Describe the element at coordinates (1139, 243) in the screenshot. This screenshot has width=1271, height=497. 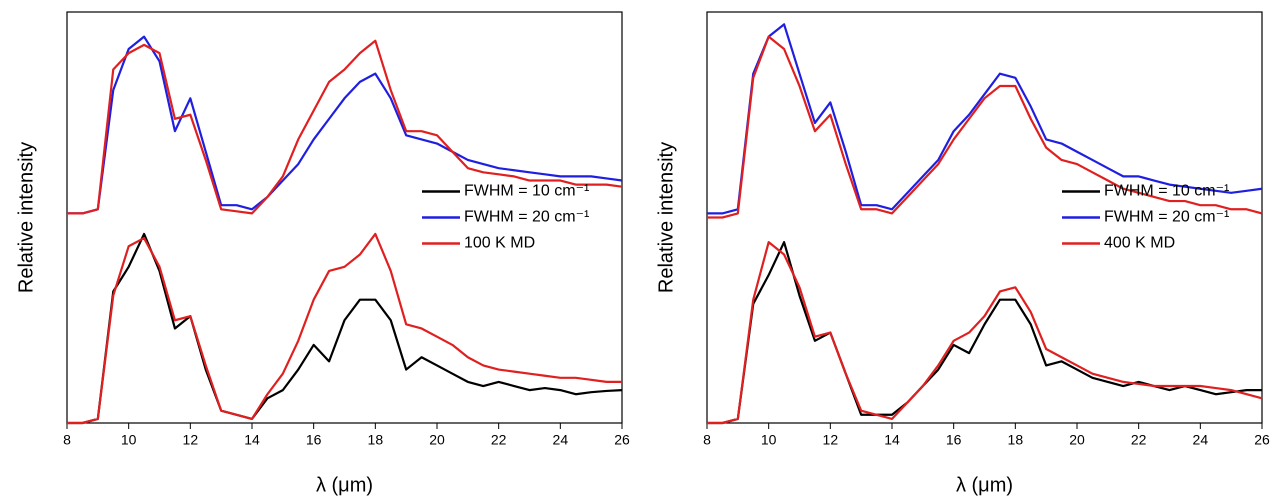
I see `legend-label: 400 K MD` at that location.